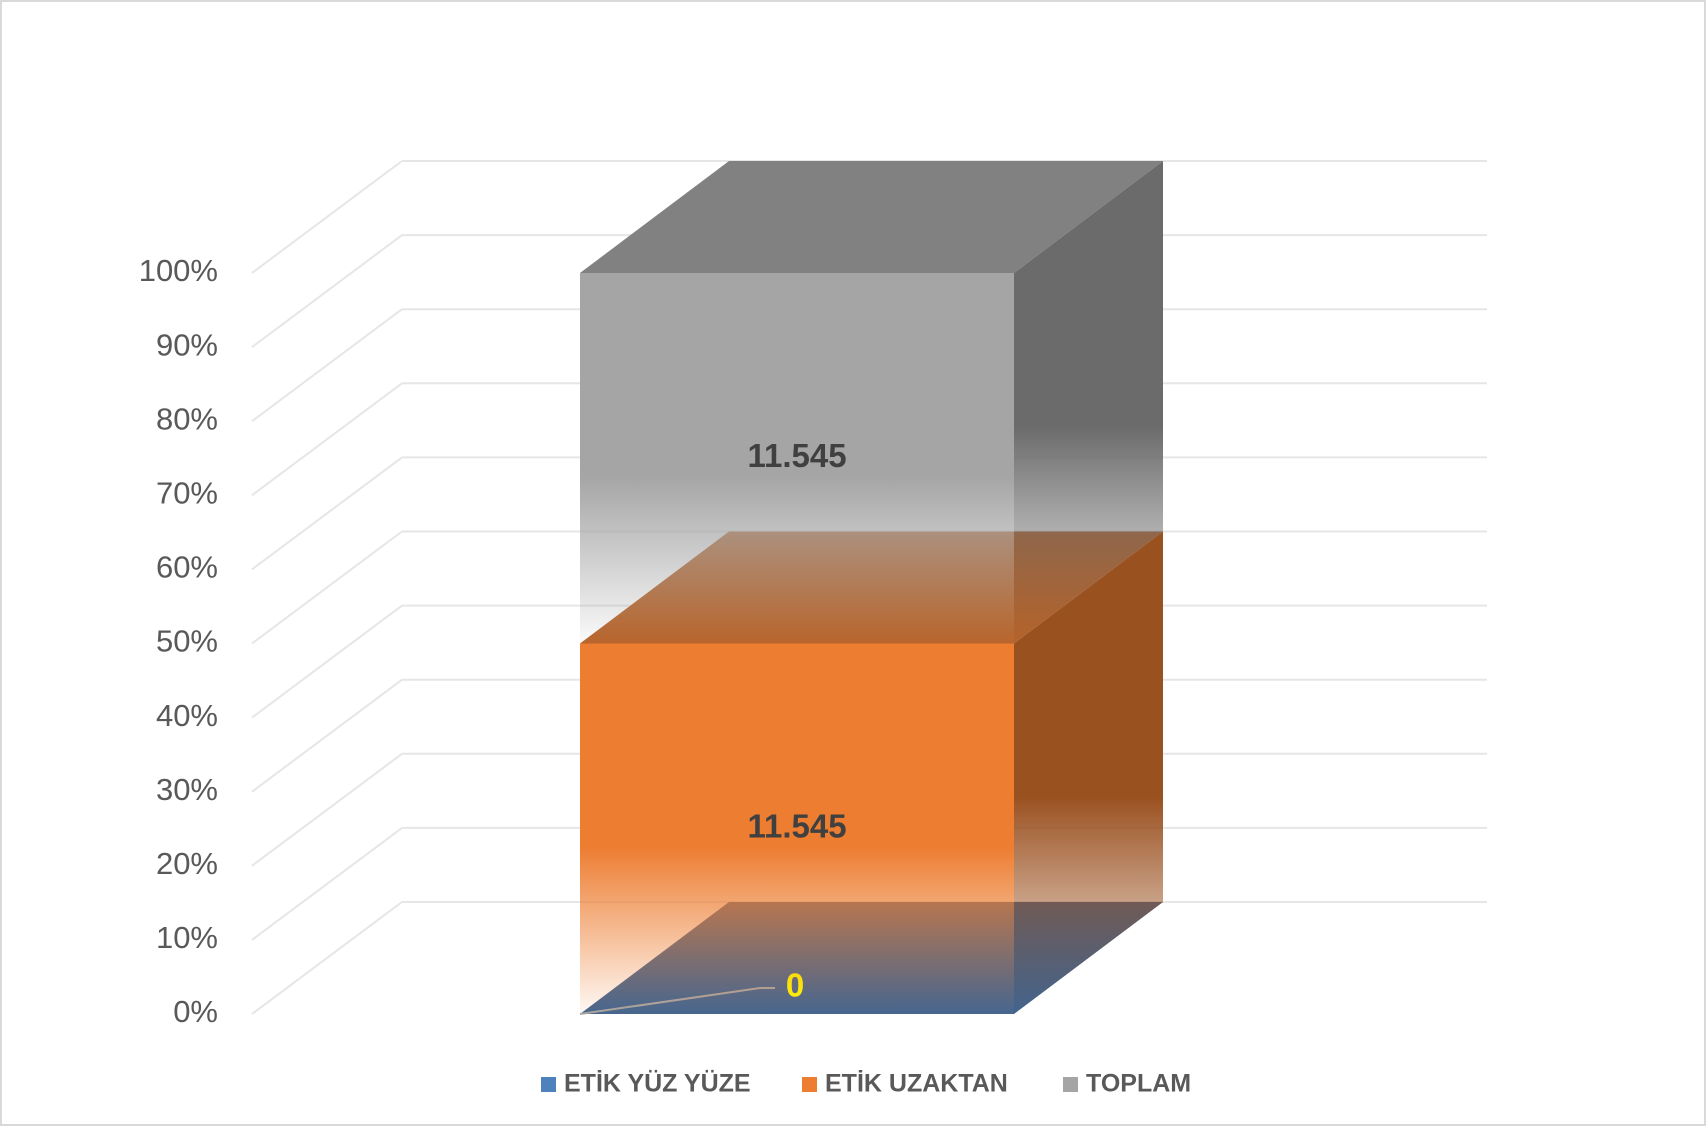  I want to click on y-tick-label: 80%, so click(187, 418).